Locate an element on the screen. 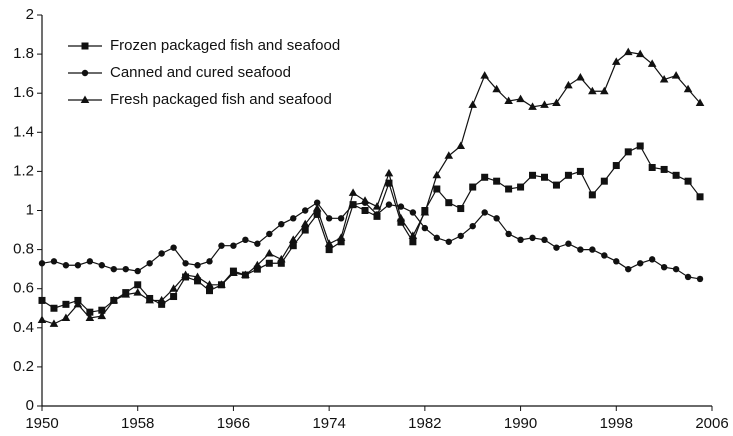 The width and height of the screenshot is (733, 436). x-tick-label: 1982 is located at coordinates (424, 423).